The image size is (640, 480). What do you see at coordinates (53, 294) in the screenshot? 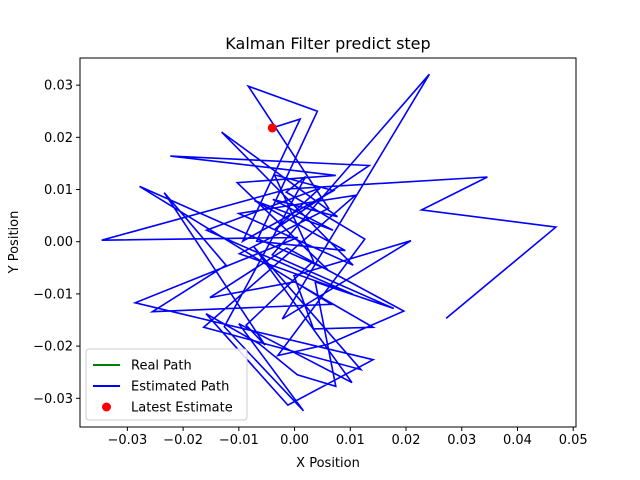
I see `y-tick-label: −0.01` at bounding box center [53, 294].